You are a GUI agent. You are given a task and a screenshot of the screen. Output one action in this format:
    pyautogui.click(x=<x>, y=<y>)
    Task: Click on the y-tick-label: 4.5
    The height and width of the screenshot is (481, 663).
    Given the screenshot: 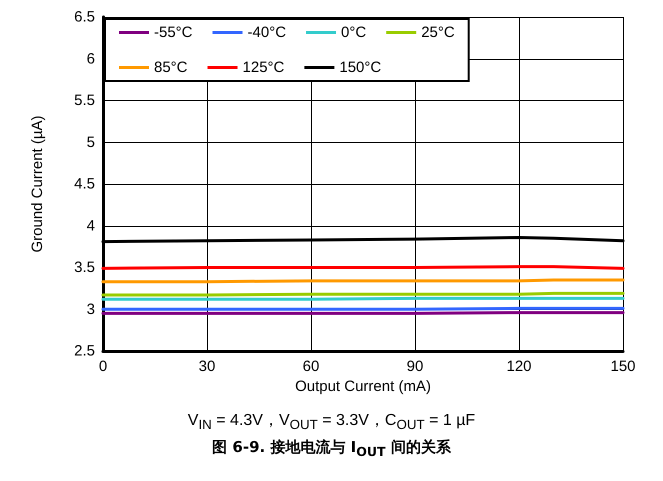 What is the action you would take?
    pyautogui.click(x=84, y=184)
    